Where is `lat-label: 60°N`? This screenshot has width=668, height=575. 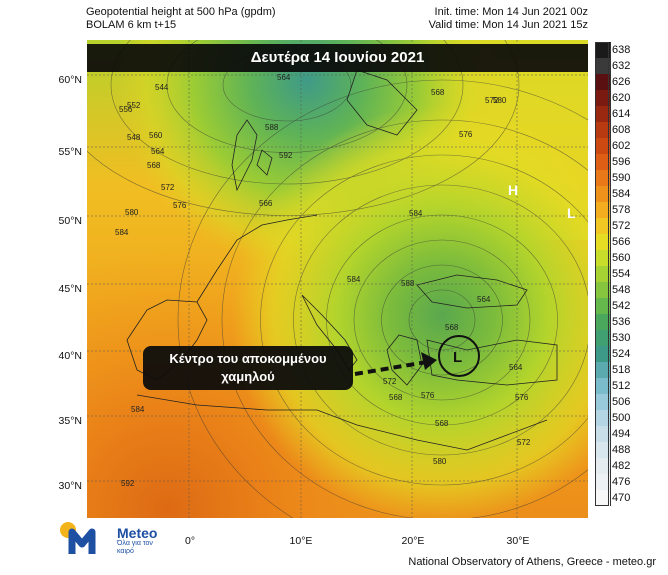 lat-label: 60°N is located at coordinates (70, 80).